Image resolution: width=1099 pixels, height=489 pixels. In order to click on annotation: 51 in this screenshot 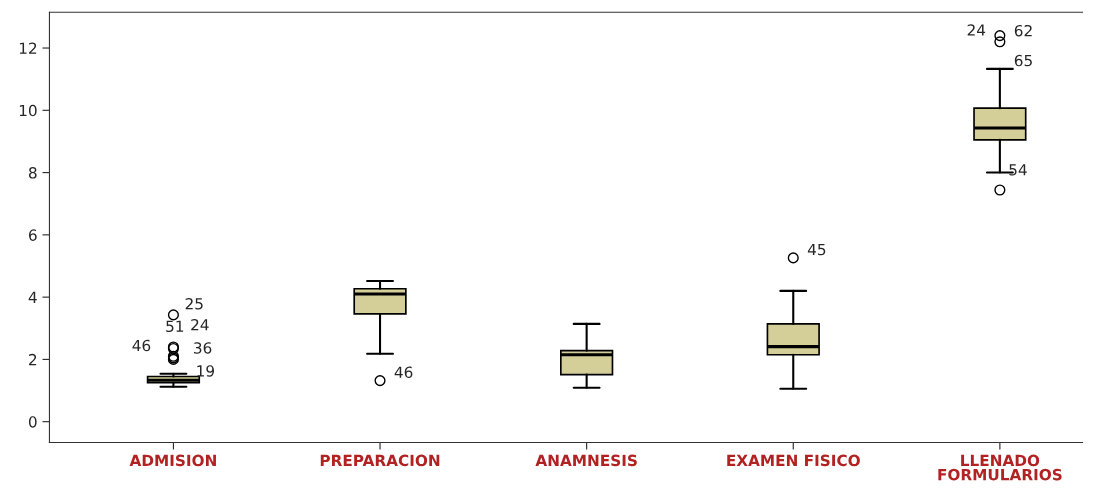, I will do `click(175, 326)`.